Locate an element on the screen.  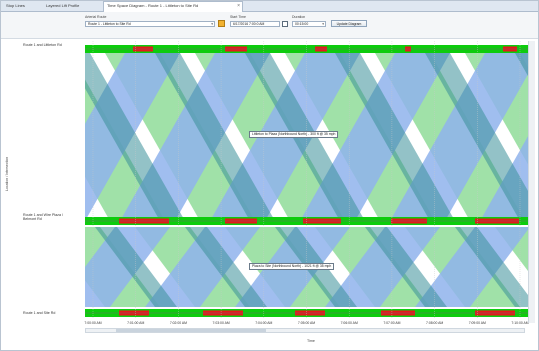
duration-input: 00:15:00 ▾ is located at coordinates (309, 24).